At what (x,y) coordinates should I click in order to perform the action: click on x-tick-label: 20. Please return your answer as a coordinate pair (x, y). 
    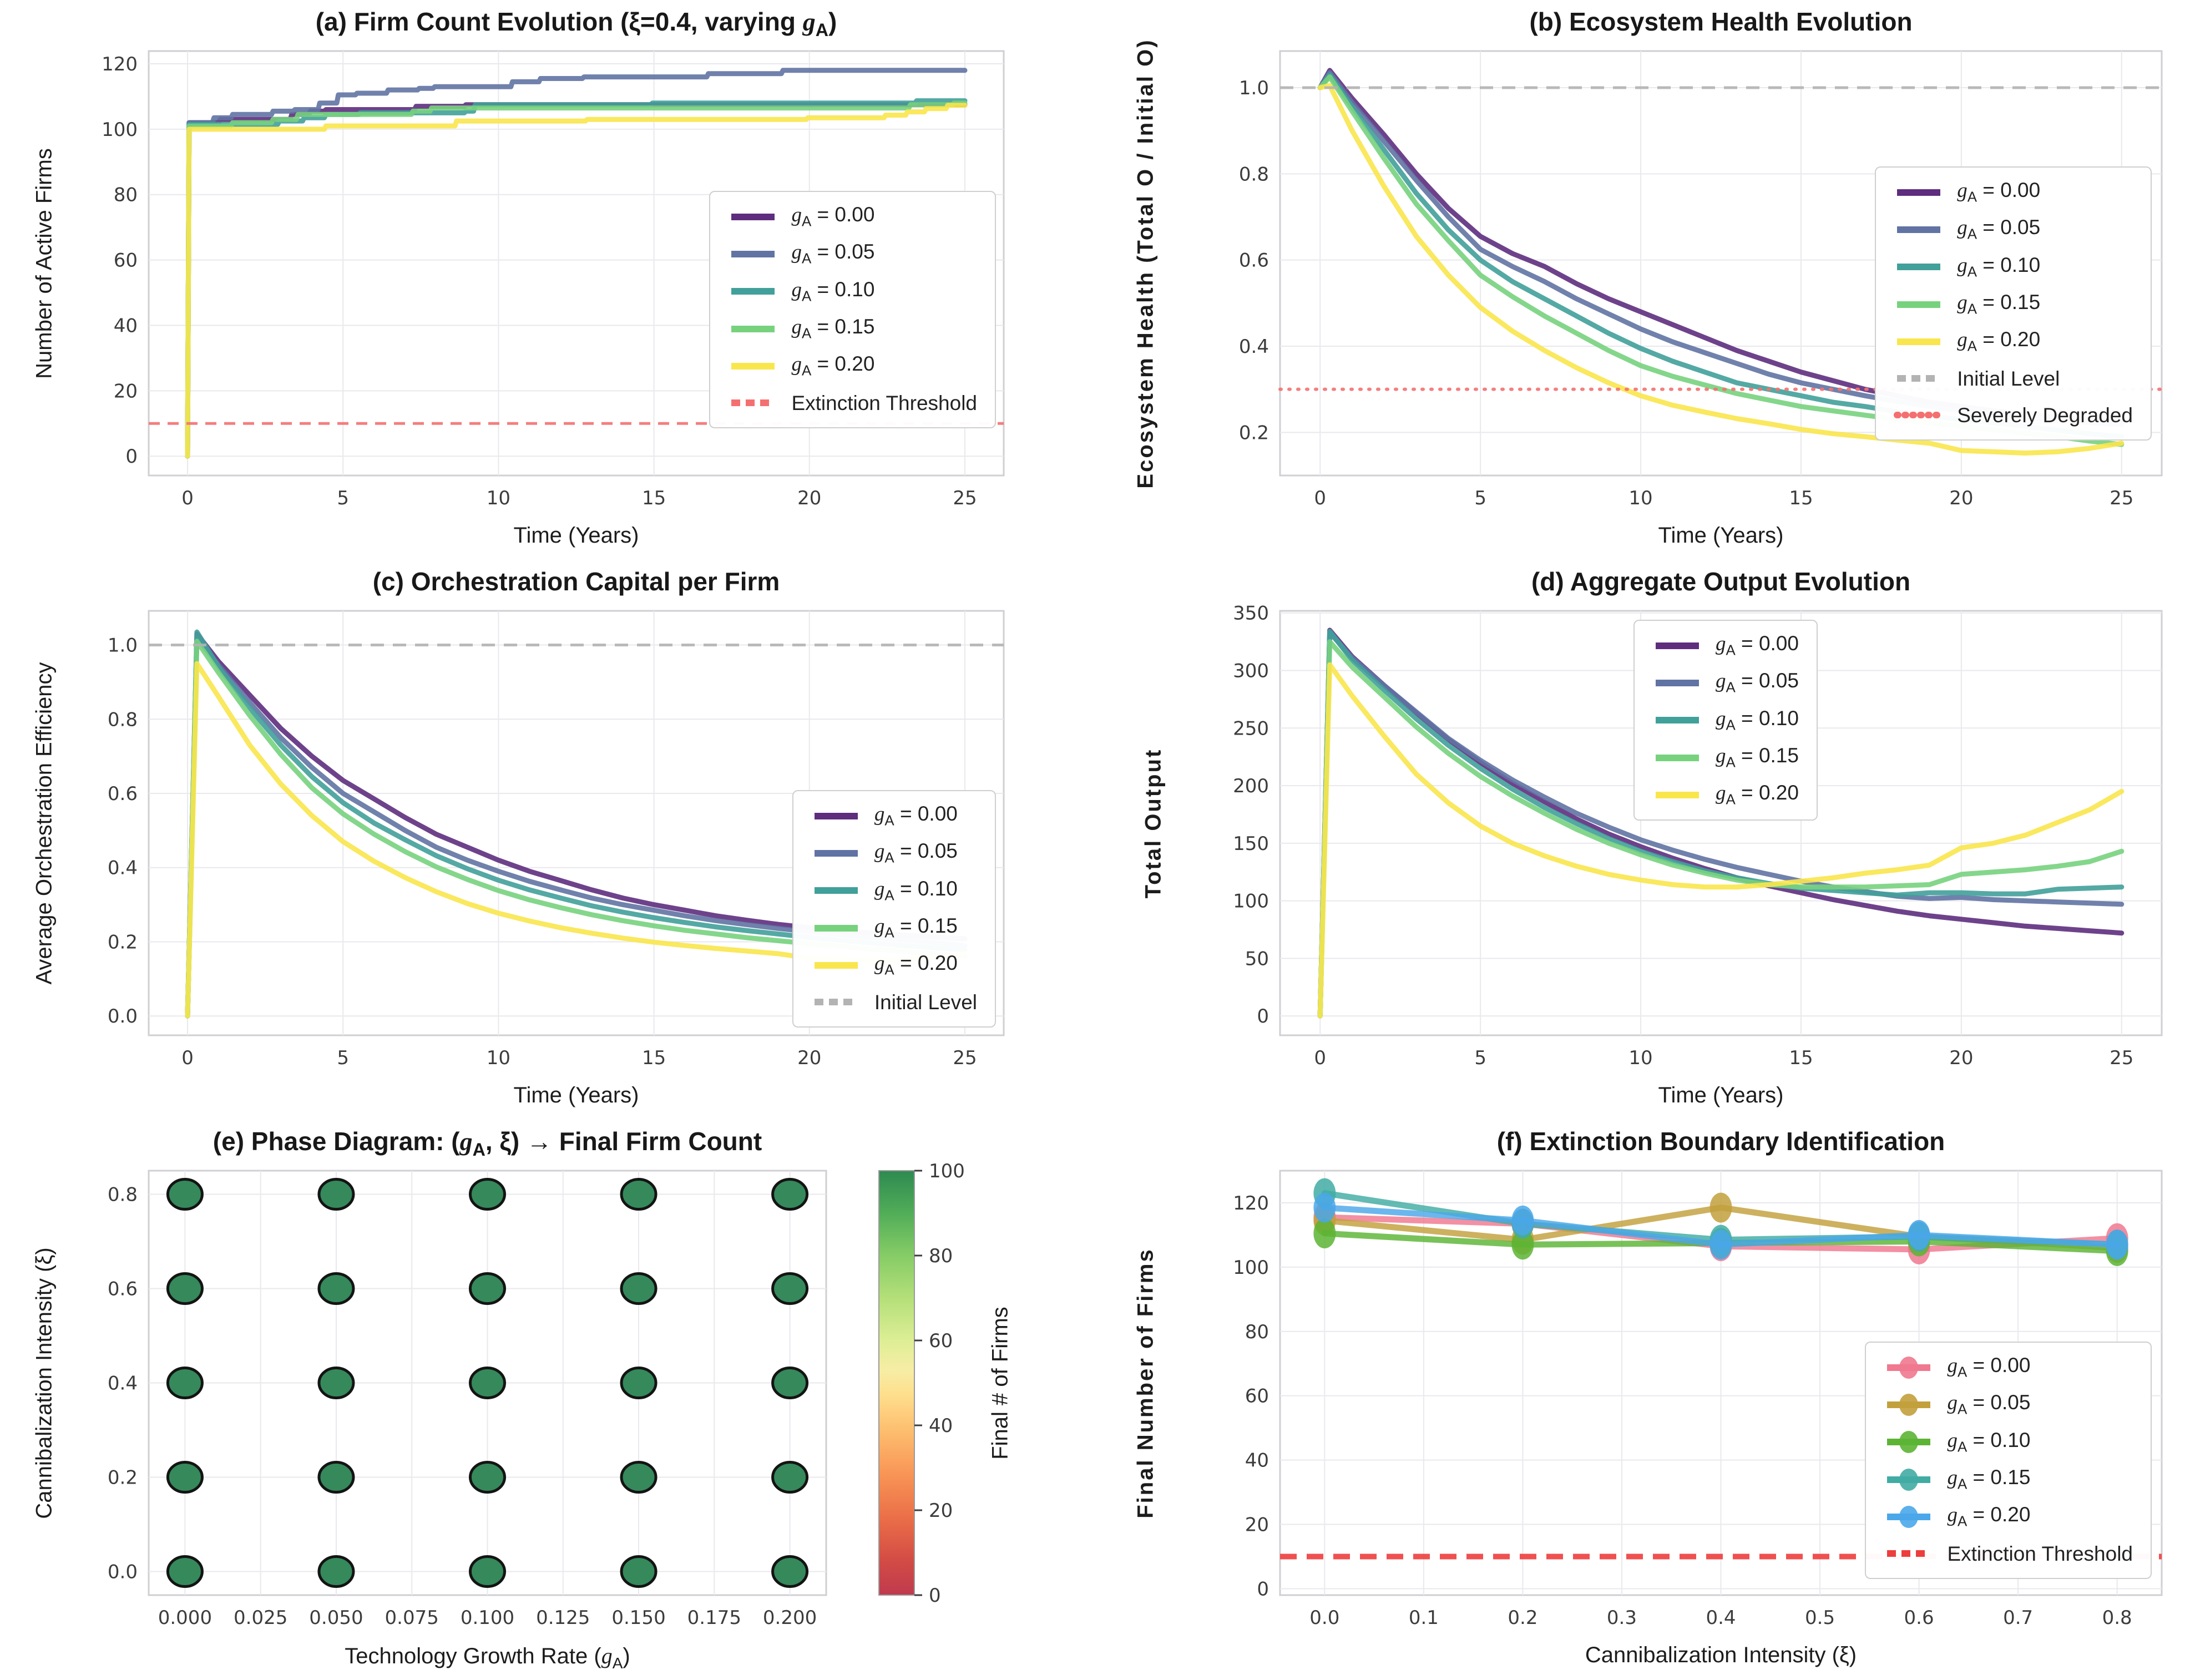
    Looking at the image, I should click on (809, 1058).